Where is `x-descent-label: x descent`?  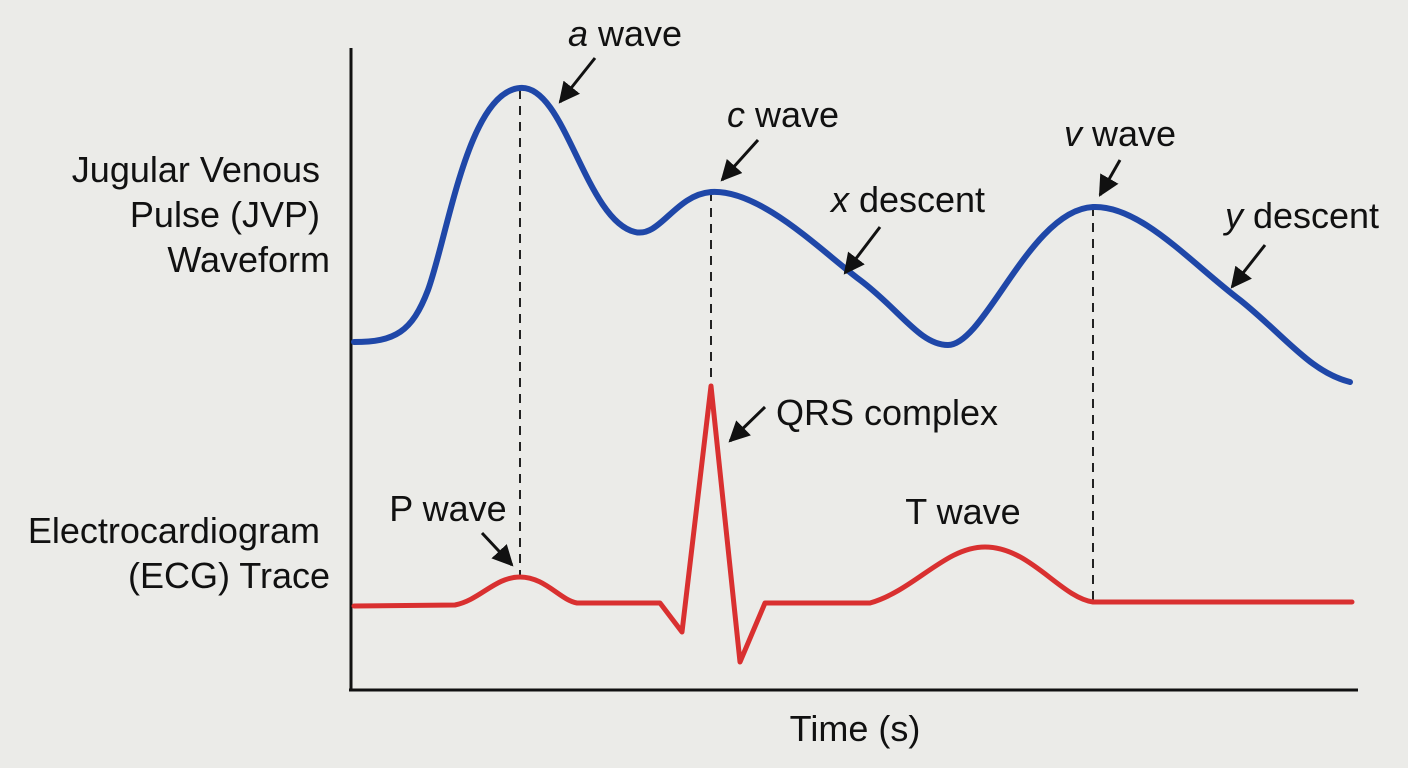
x-descent-label: x descent is located at coordinates (907, 199).